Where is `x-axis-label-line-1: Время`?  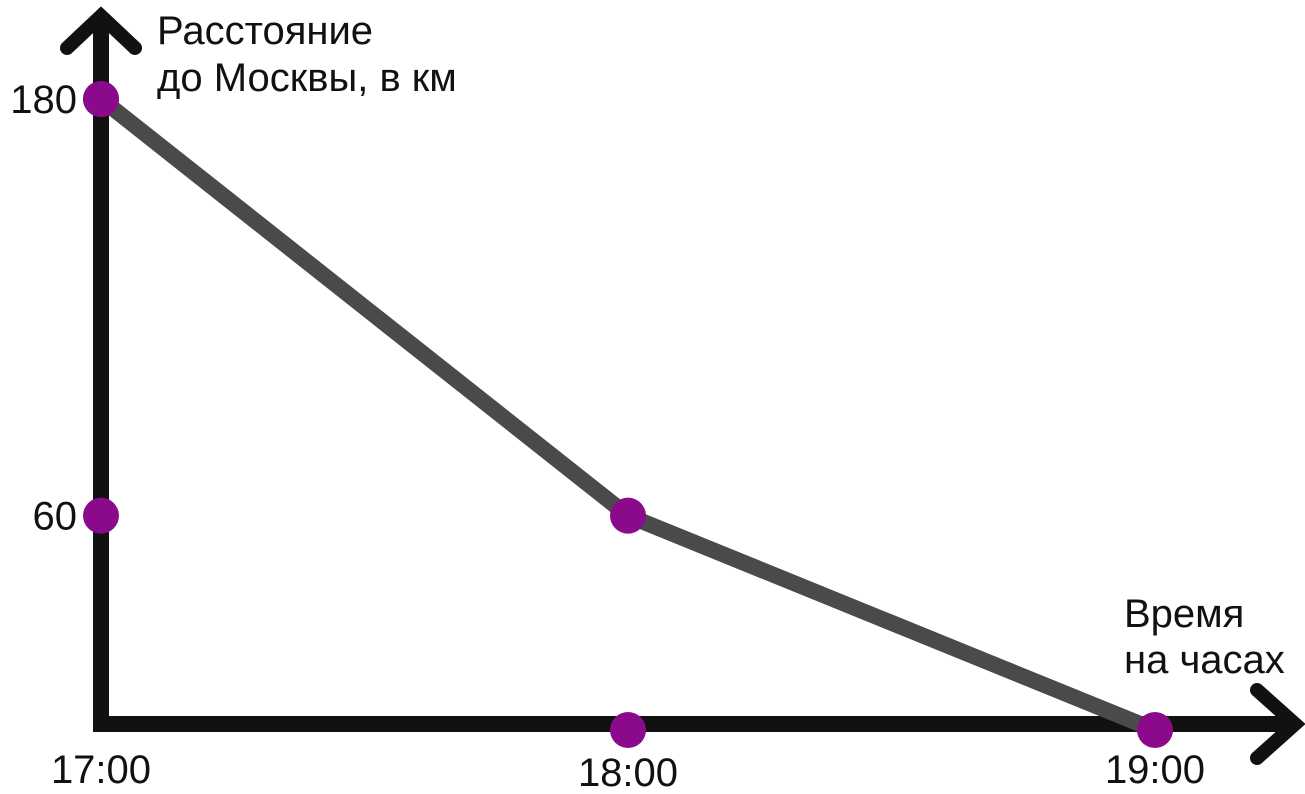
x-axis-label-line-1: Время is located at coordinates (1184, 614).